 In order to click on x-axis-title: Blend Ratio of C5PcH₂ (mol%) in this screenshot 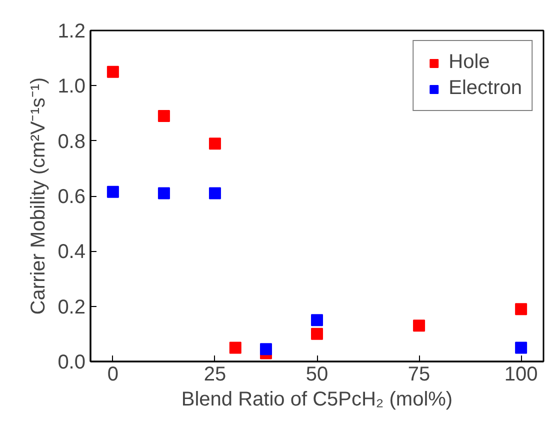, I will do `click(317, 399)`.